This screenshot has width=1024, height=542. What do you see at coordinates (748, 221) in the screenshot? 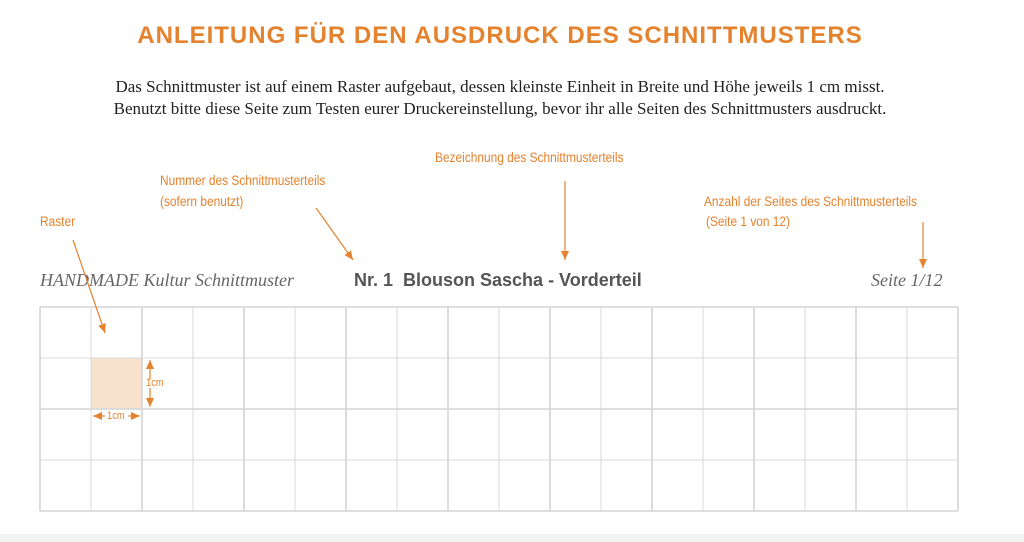
I see `anzahl-note: (Seite 1 von 12)` at bounding box center [748, 221].